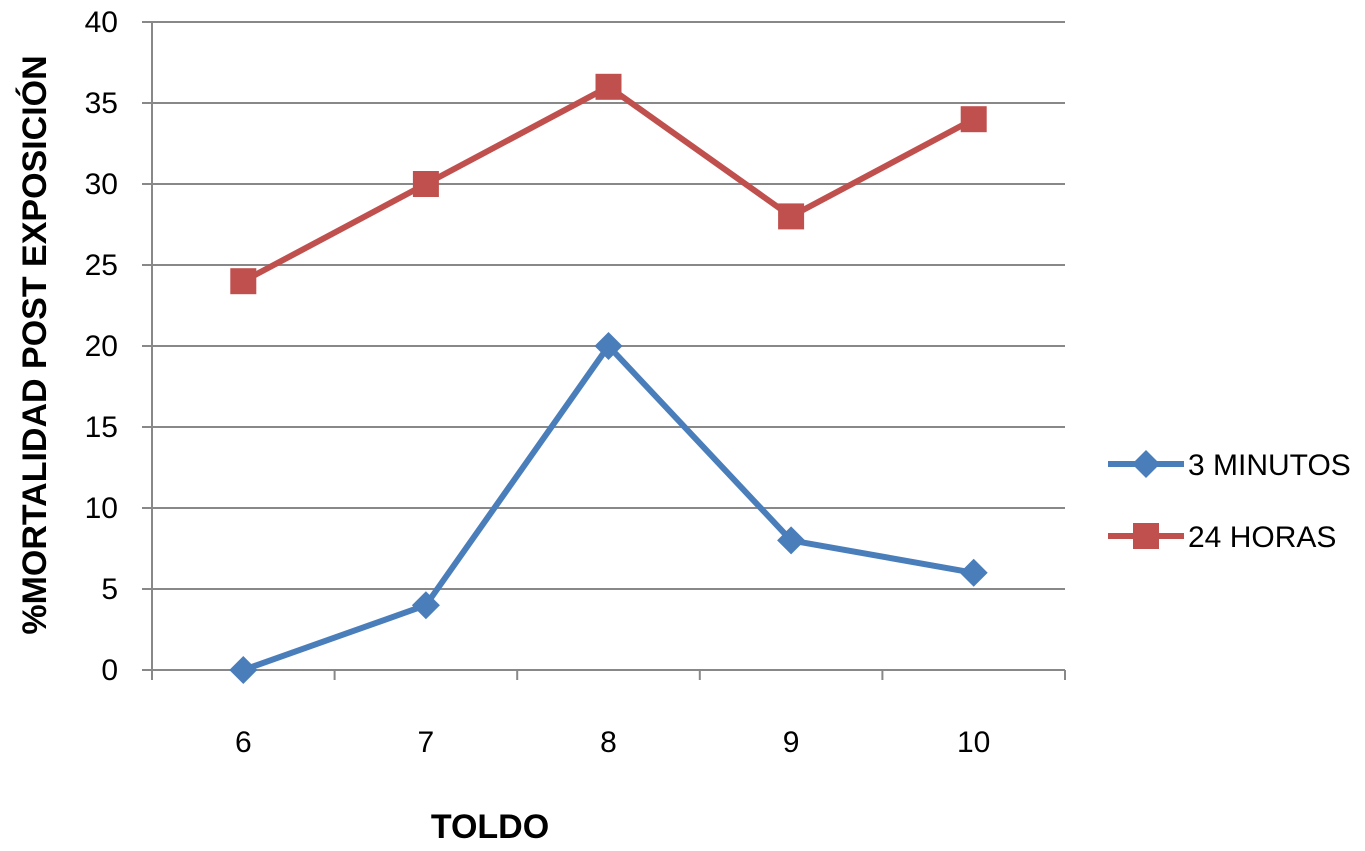 Image resolution: width=1365 pixels, height=851 pixels. I want to click on x-tick-label: 6, so click(243, 742).